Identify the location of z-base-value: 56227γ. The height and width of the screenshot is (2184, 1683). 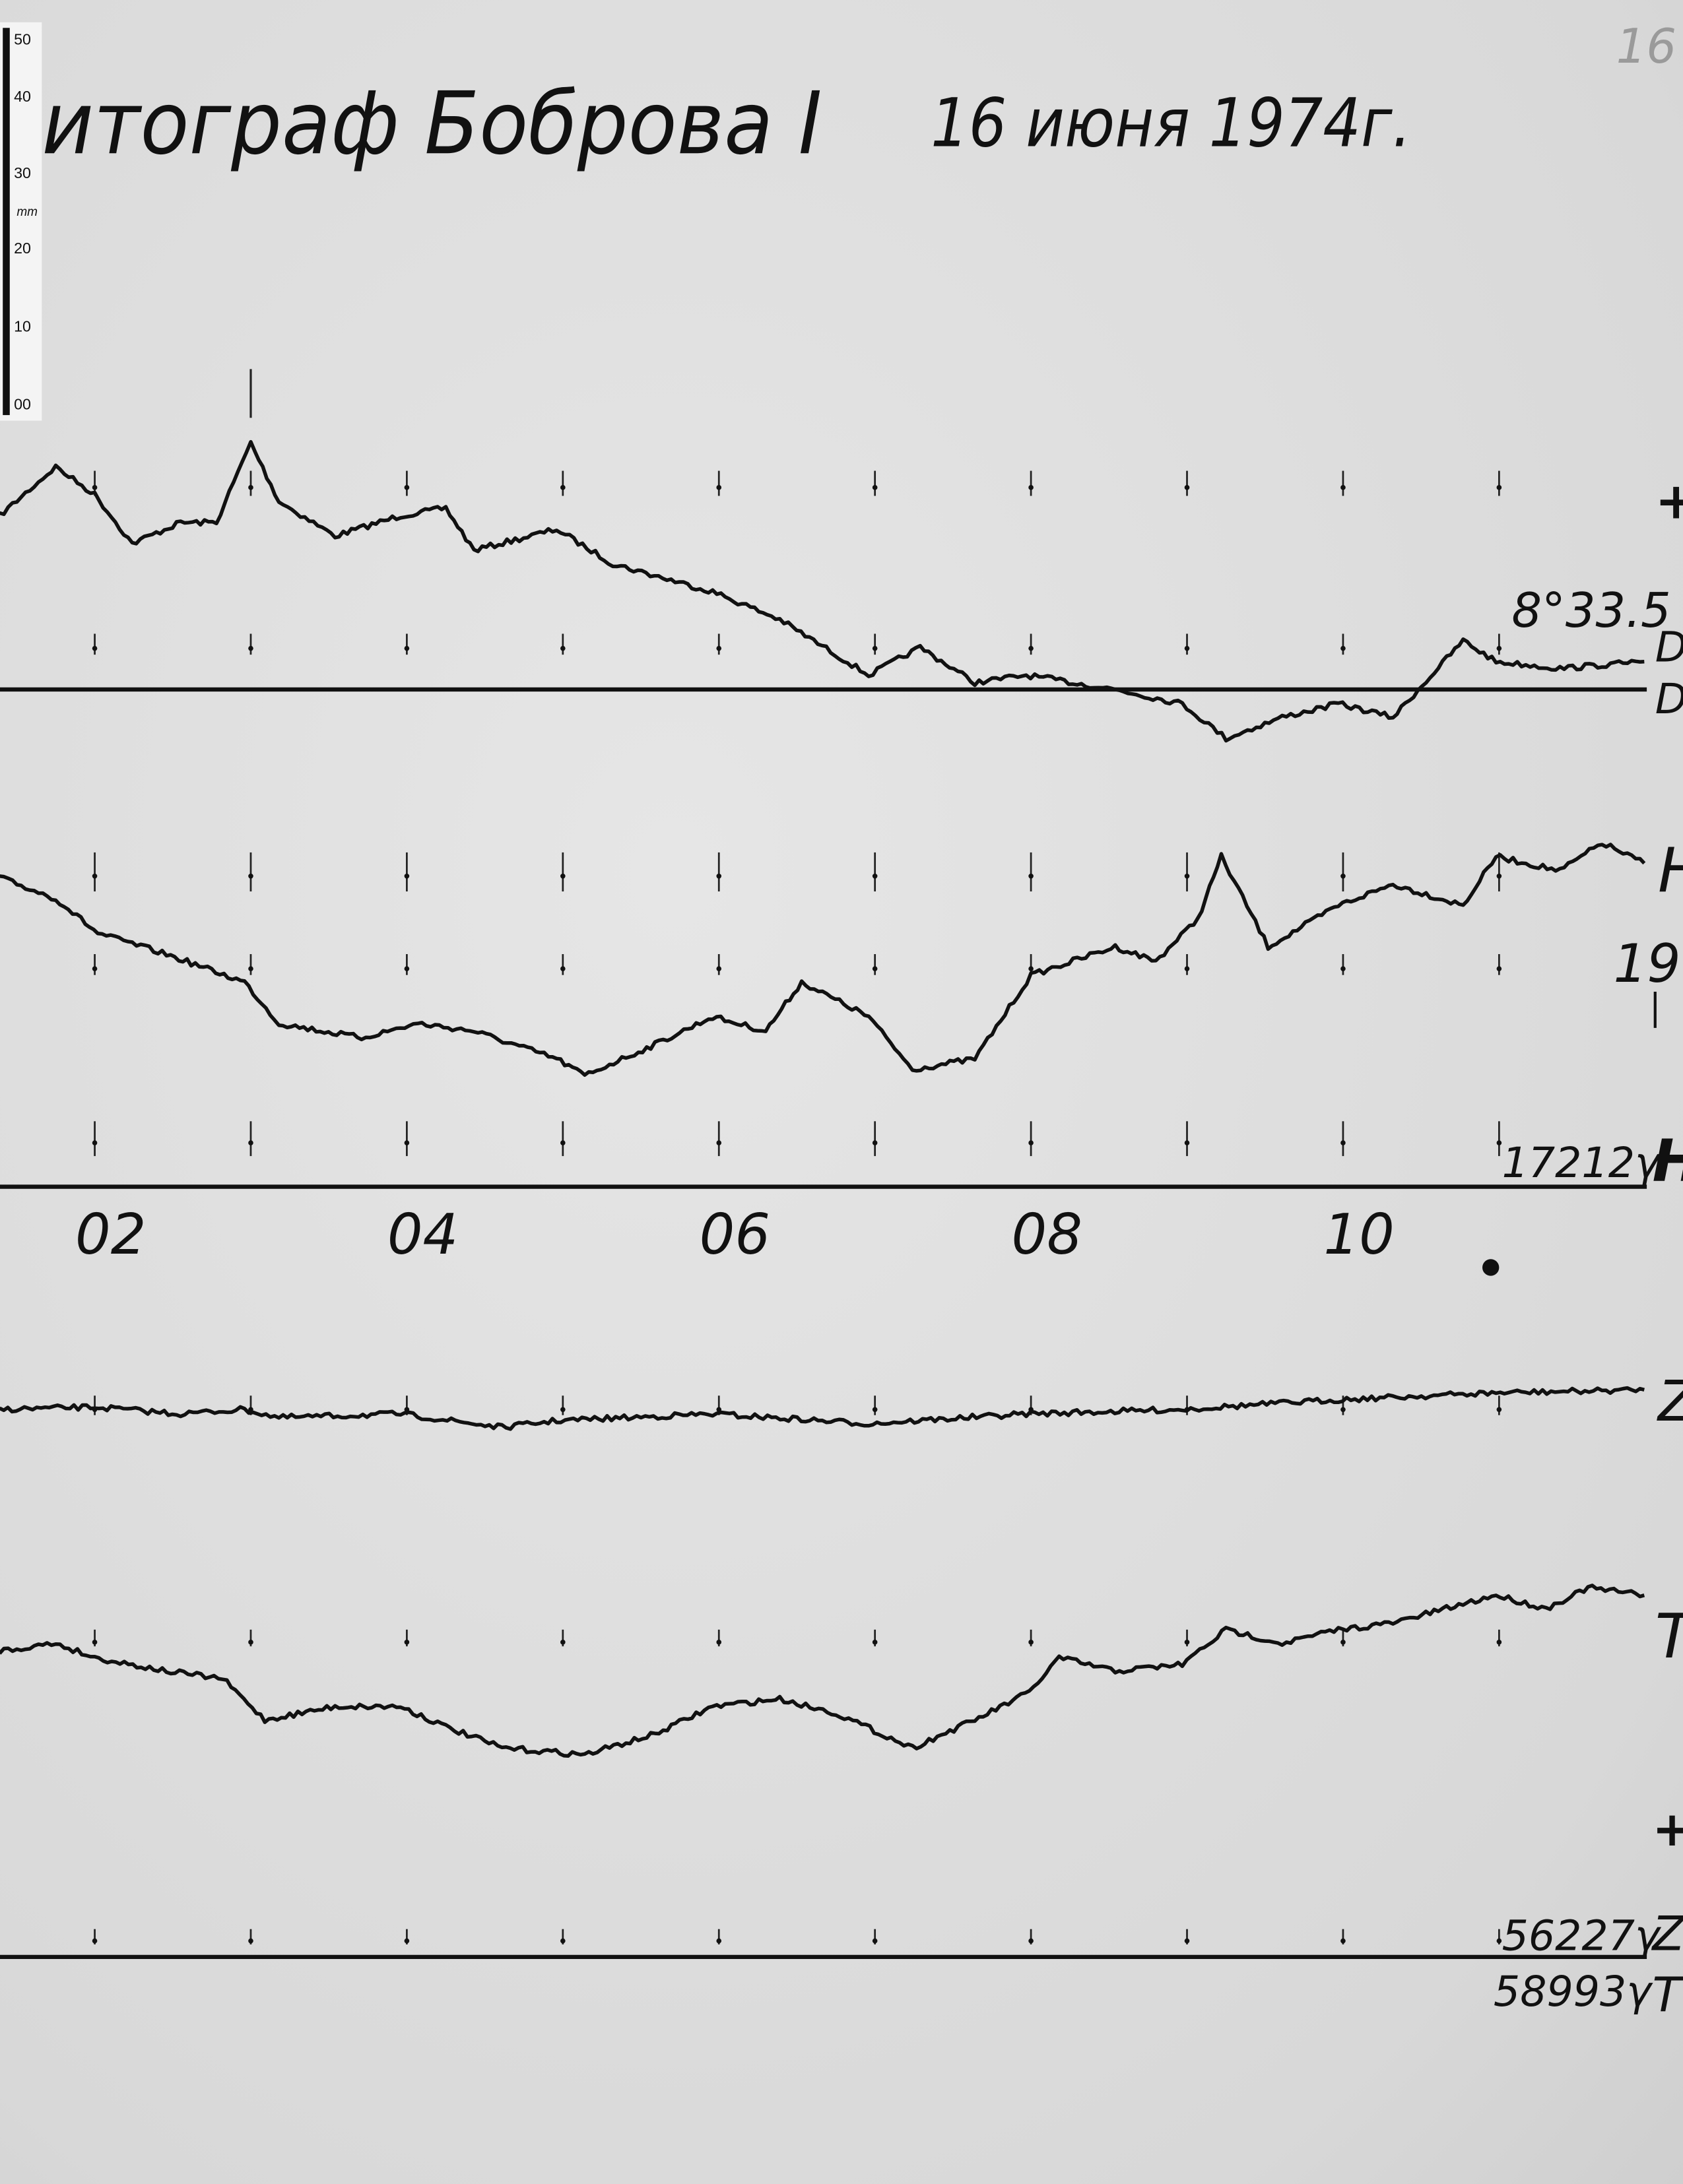
(1582, 1935).